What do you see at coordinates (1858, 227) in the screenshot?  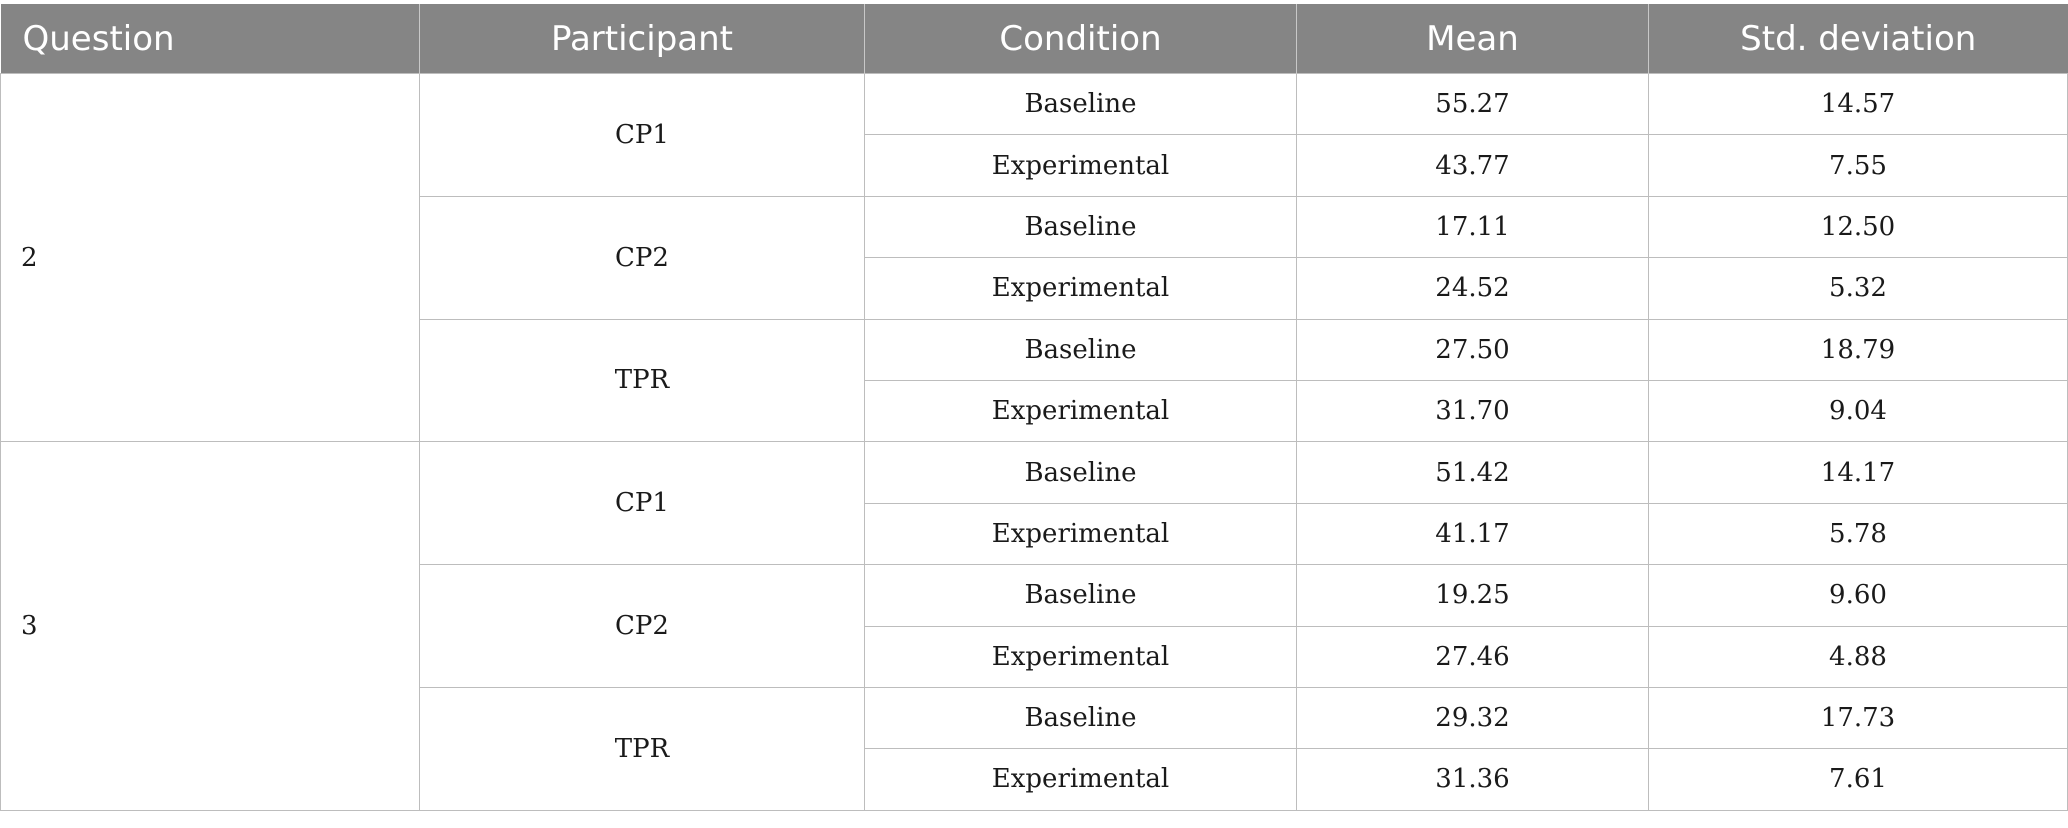 I see `std-deviation-cell: 12.50` at bounding box center [1858, 227].